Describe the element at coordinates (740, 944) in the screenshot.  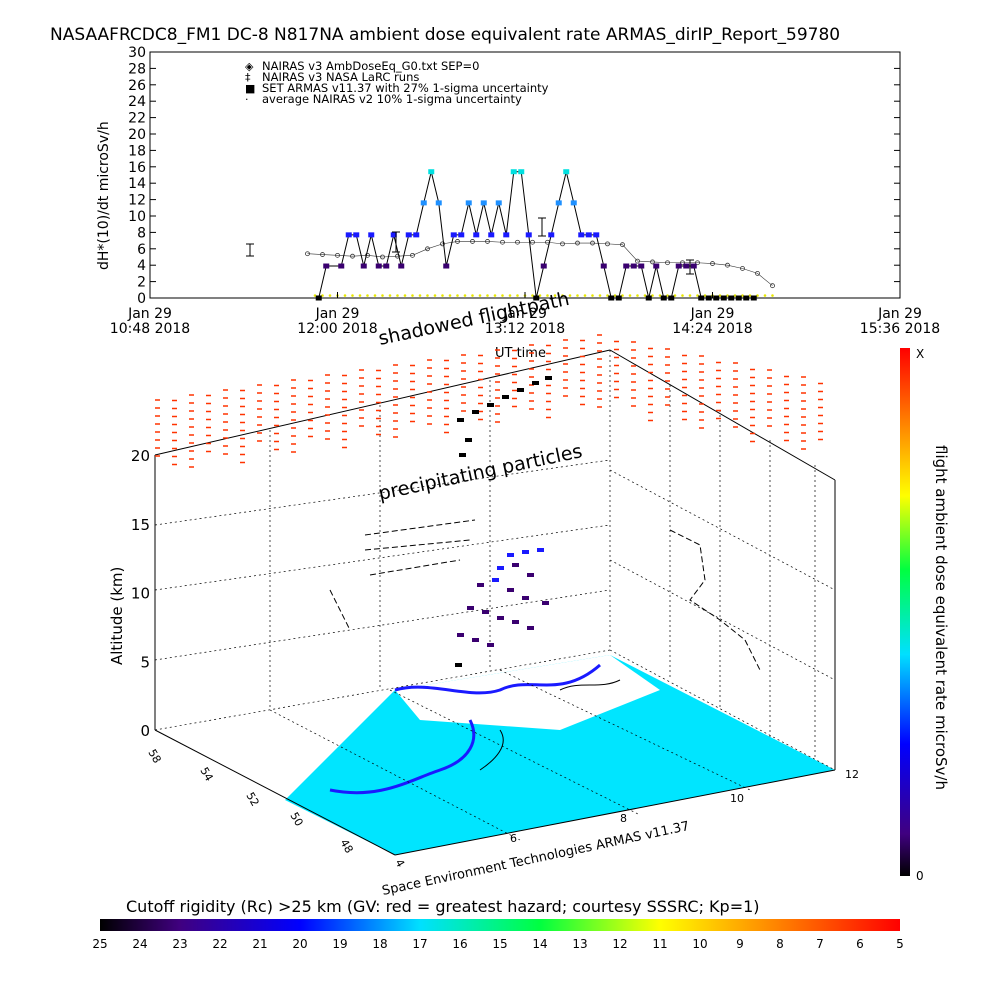
I see `bottom-colorbar-tick: 9` at that location.